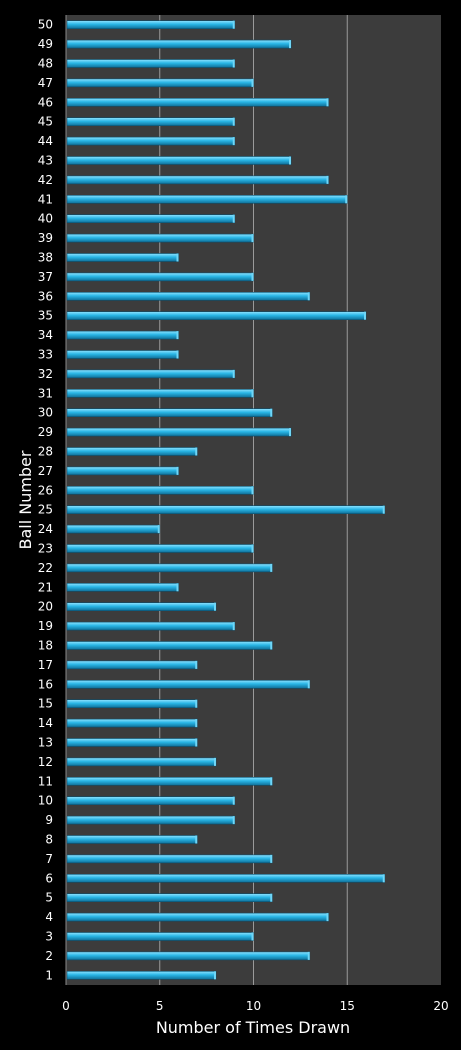 The image size is (461, 1050). What do you see at coordinates (45, 529) in the screenshot?
I see `y-tick-label: 24` at bounding box center [45, 529].